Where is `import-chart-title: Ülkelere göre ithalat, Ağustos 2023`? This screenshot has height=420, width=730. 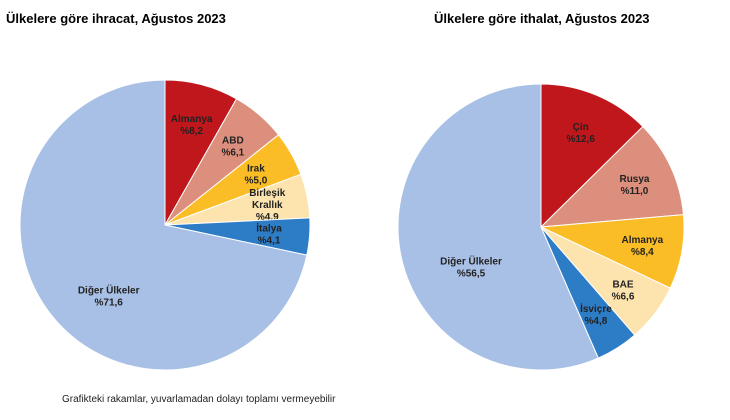
import-chart-title: Ülkelere göre ithalat, Ağustos 2023 is located at coordinates (542, 18).